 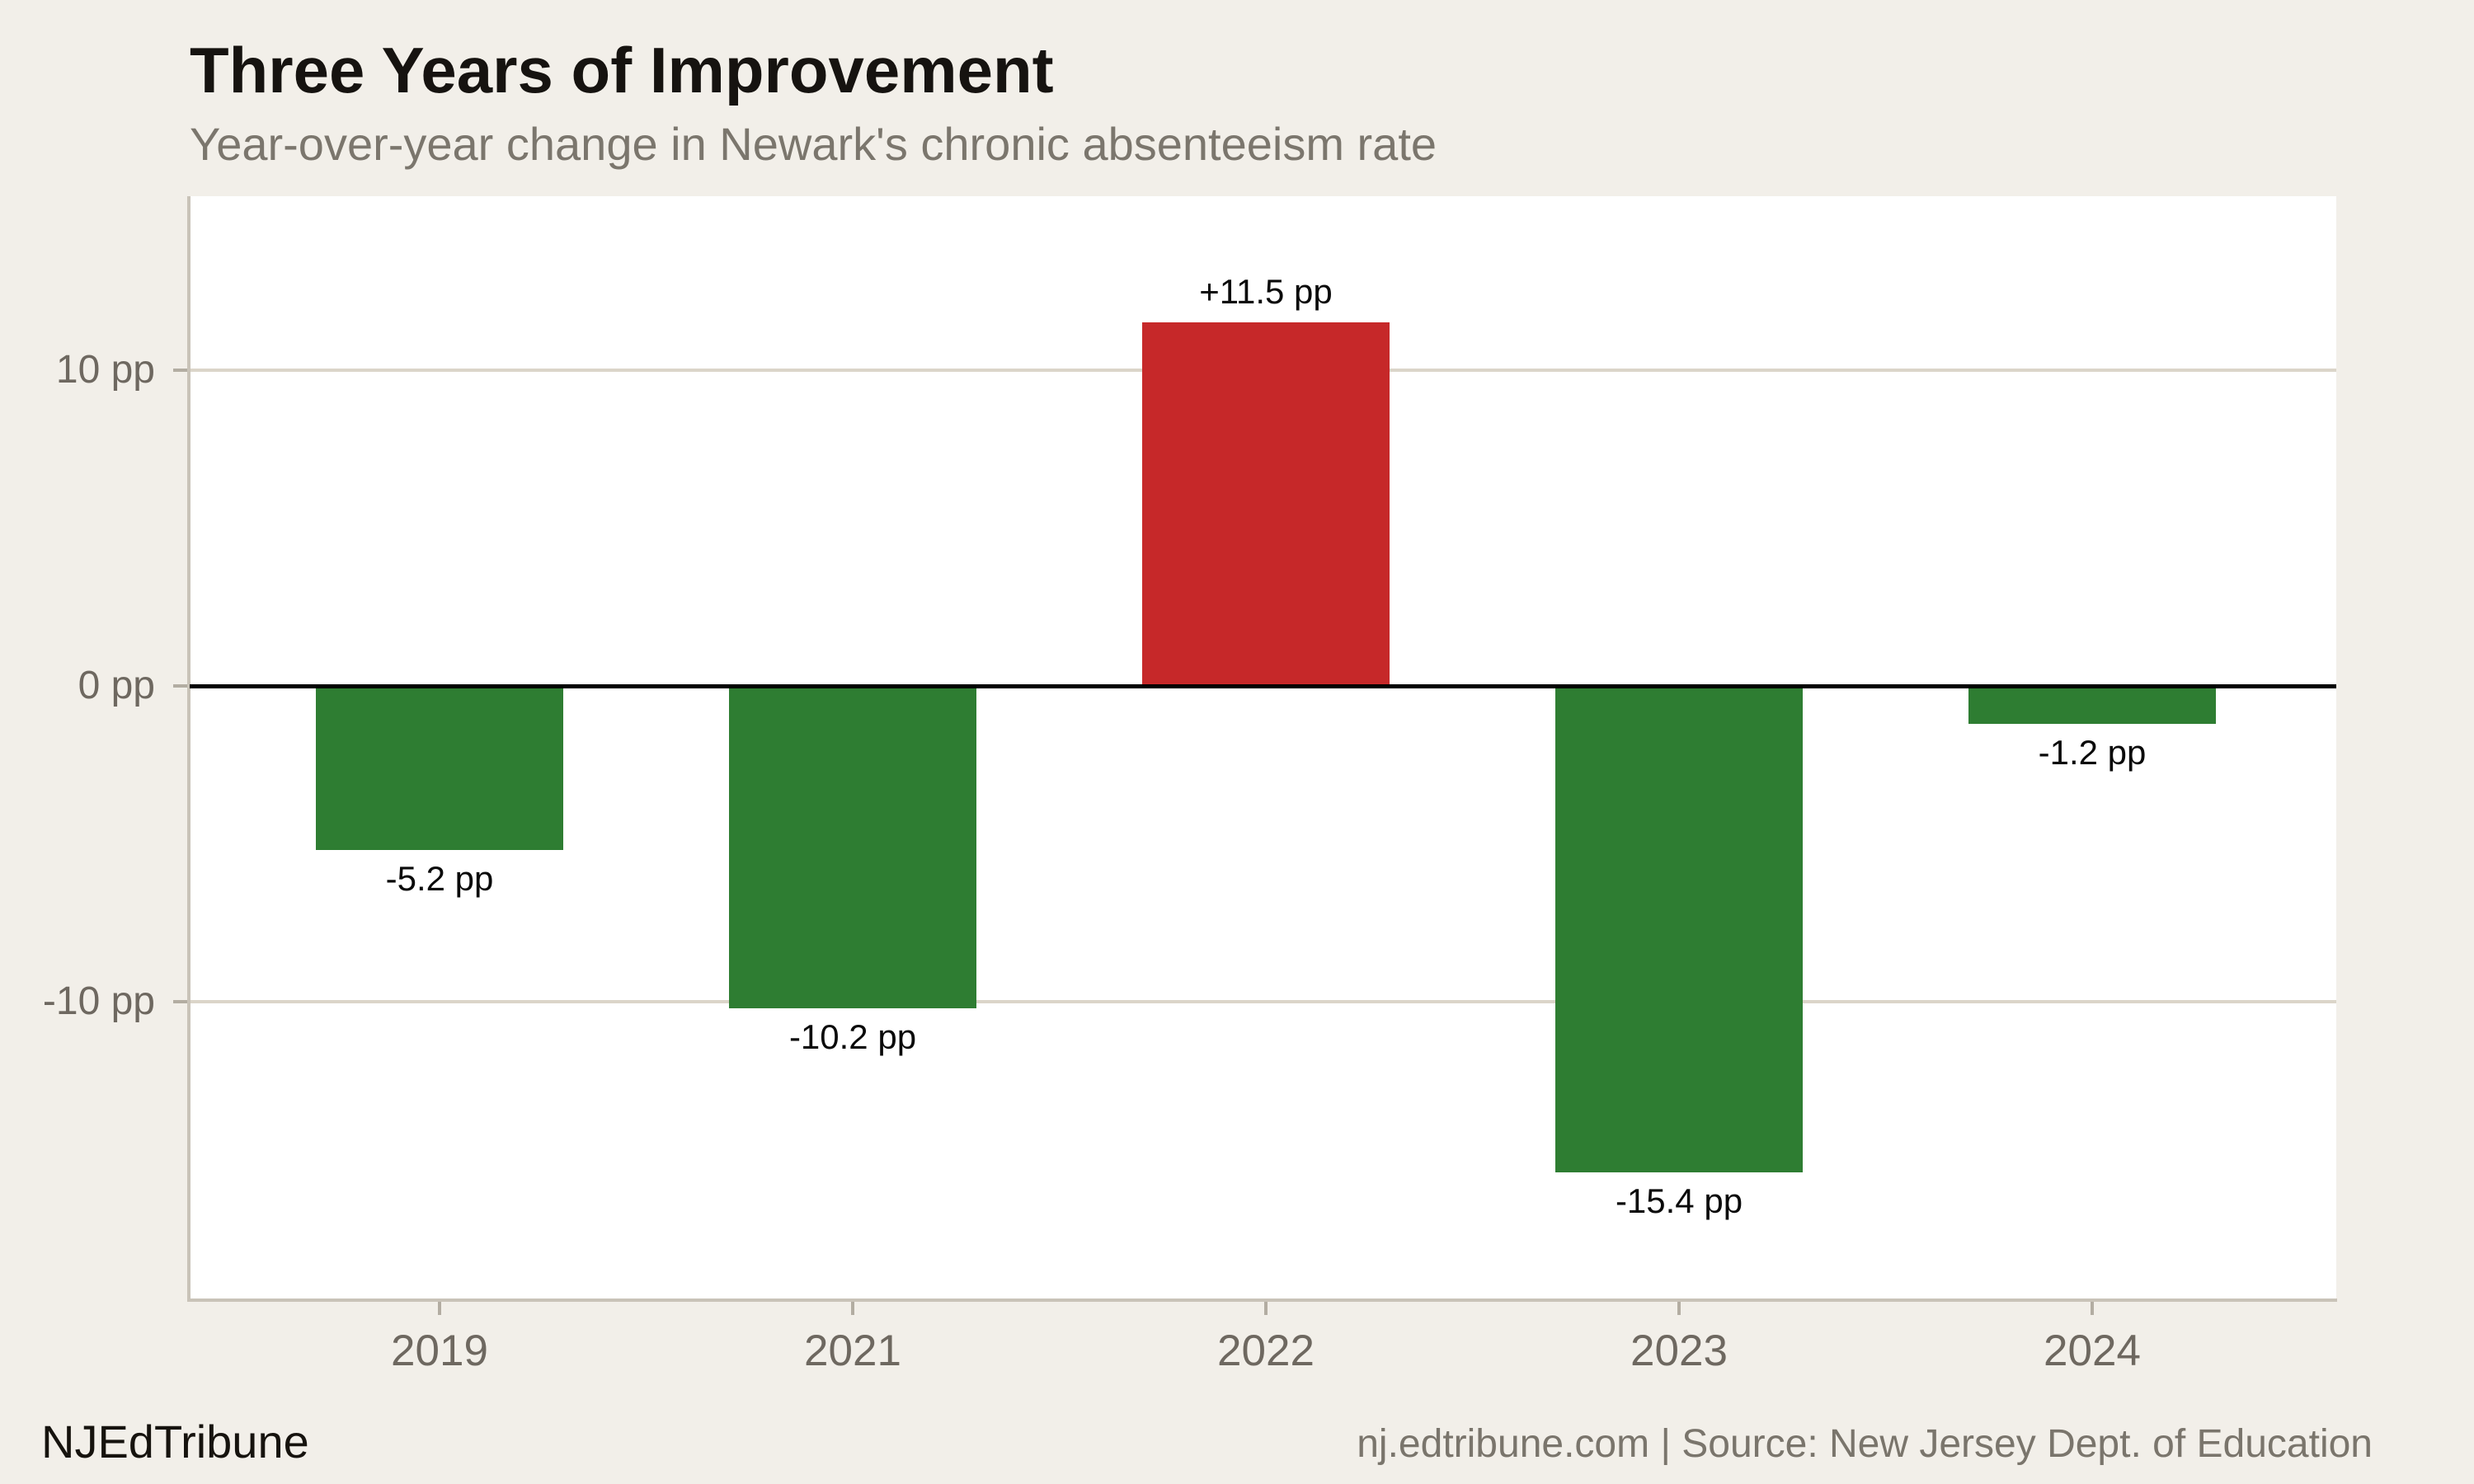 I want to click on bar-2021, so click(x=852, y=847).